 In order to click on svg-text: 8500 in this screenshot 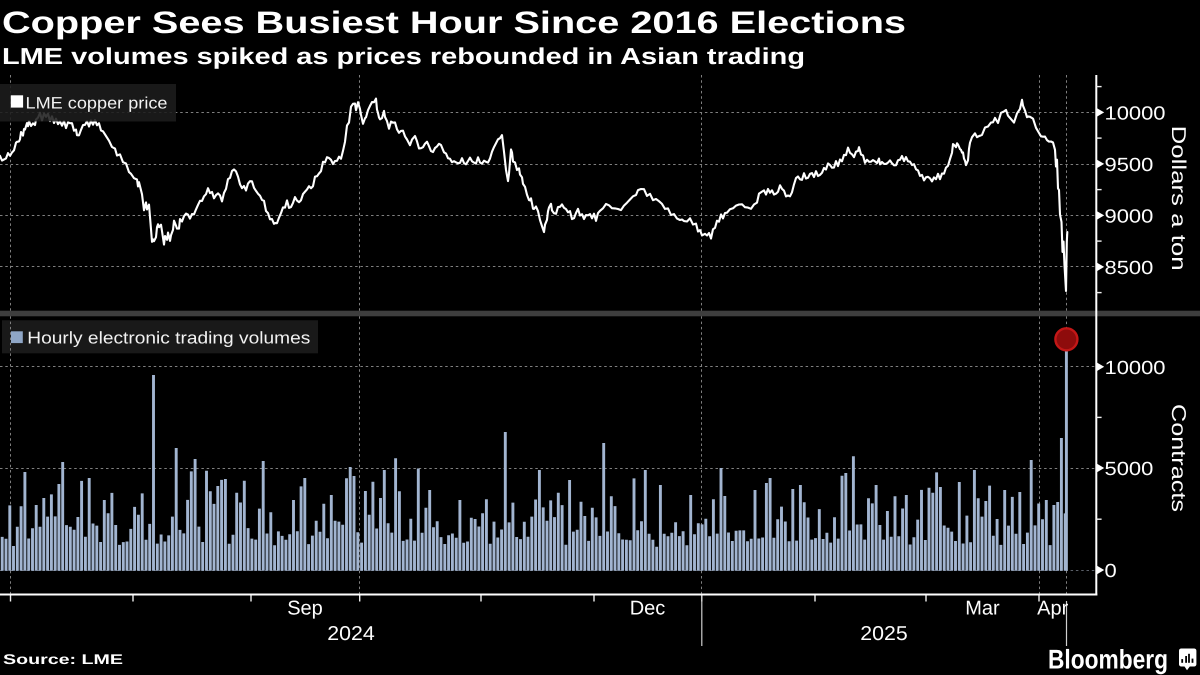, I will do `click(1129, 268)`.